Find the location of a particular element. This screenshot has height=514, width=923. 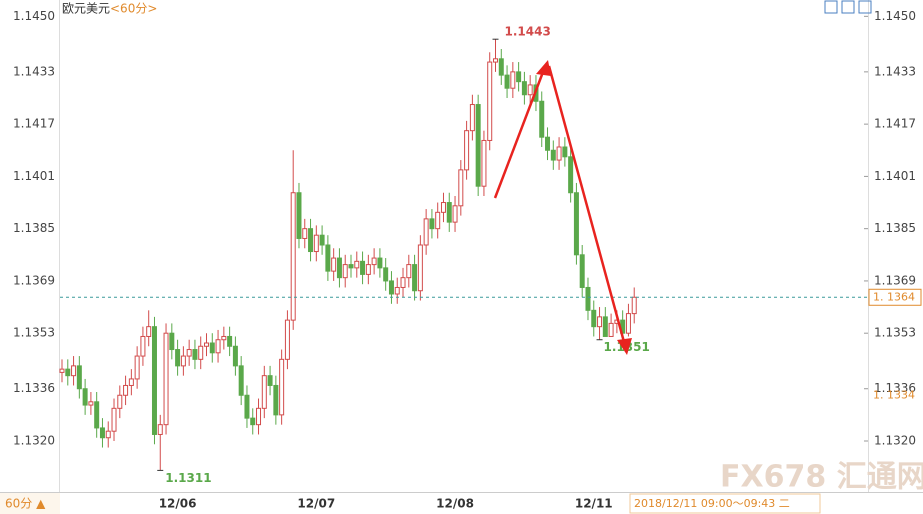

y-tick-label: 1.1433 is located at coordinates (34, 71).